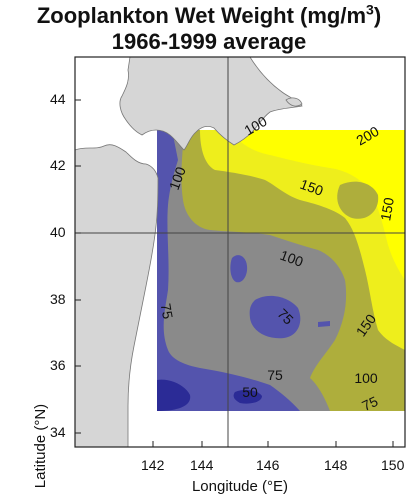  What do you see at coordinates (211, 104) in the screenshot?
I see `hokkaido-land` at bounding box center [211, 104].